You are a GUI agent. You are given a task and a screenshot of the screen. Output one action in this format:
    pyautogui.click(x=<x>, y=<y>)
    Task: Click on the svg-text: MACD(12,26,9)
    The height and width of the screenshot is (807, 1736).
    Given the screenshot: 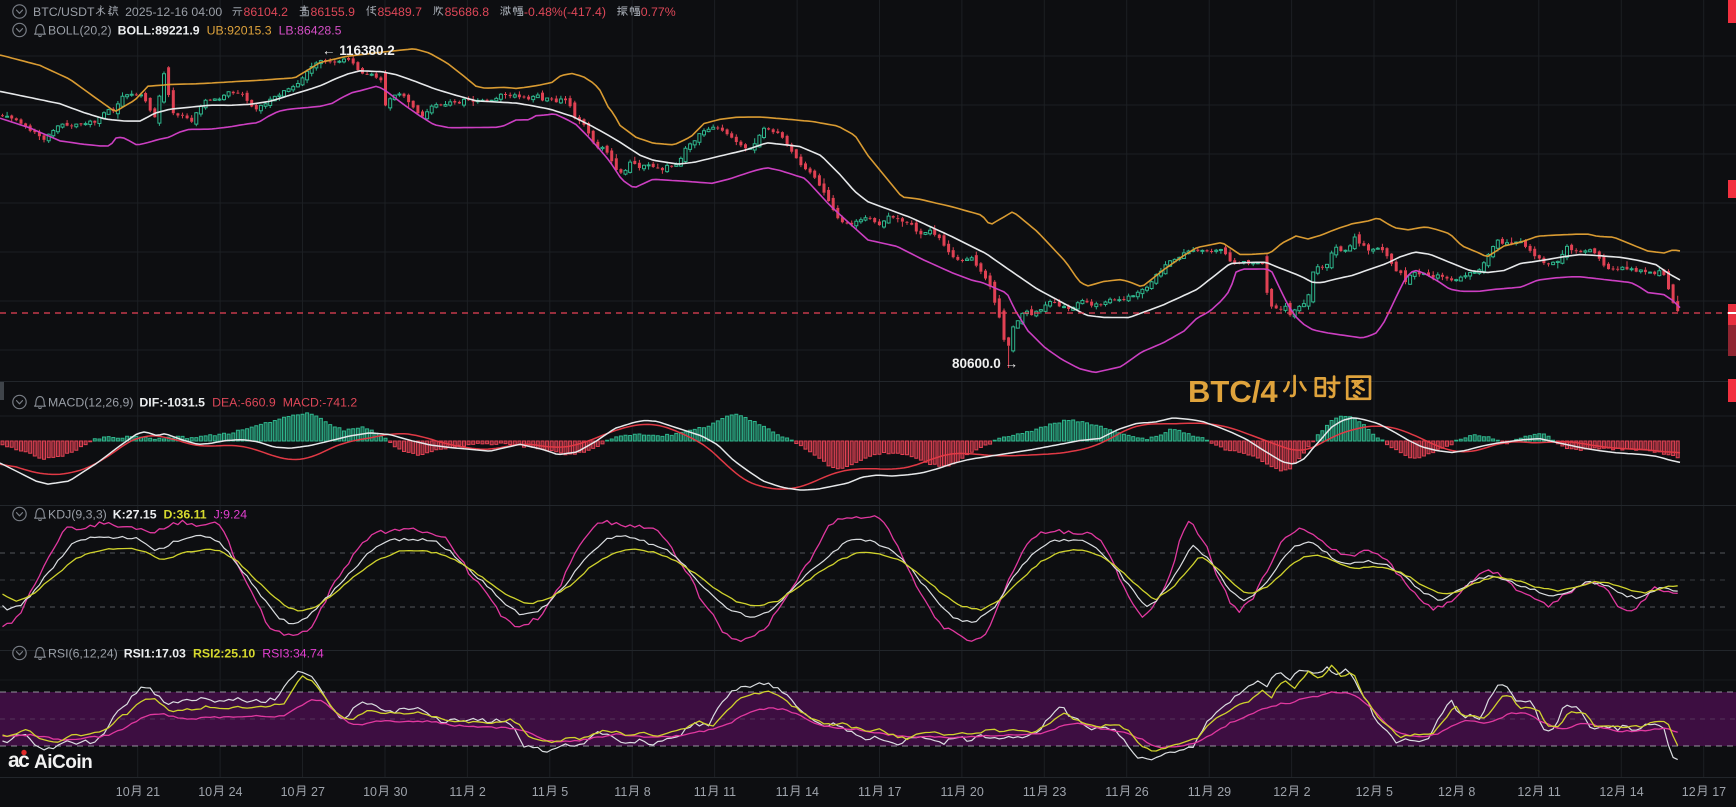 What is the action you would take?
    pyautogui.click(x=90, y=403)
    